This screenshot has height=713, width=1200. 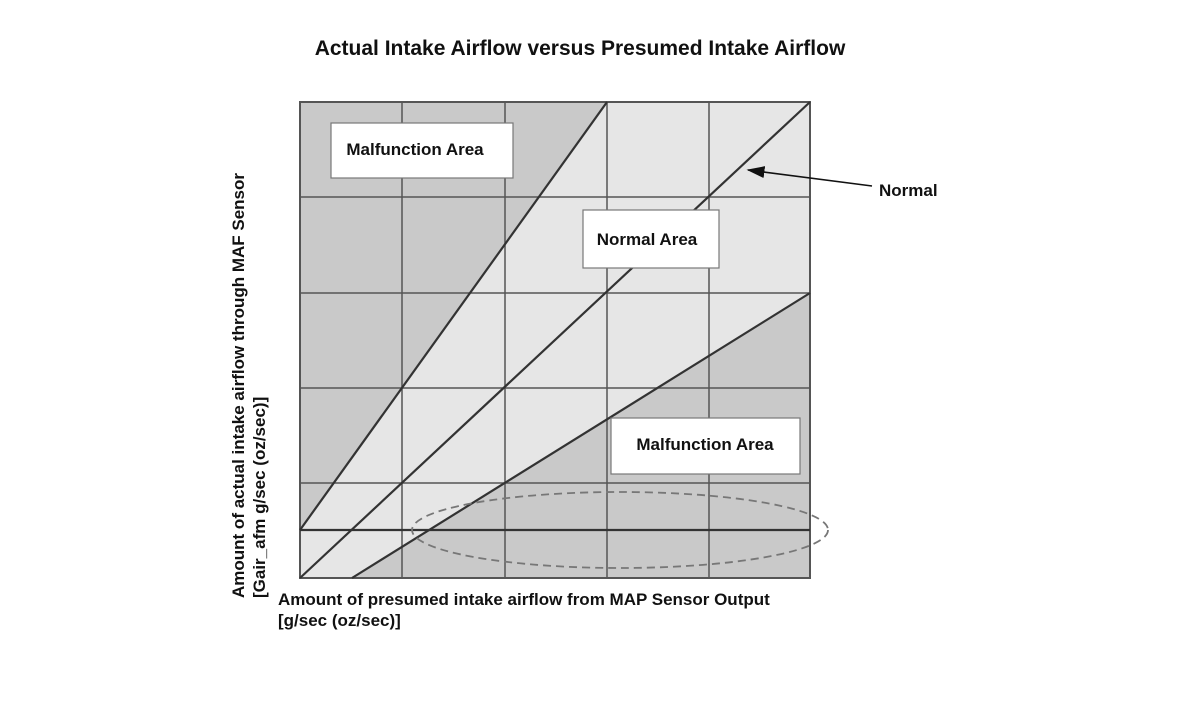 What do you see at coordinates (809, 176) in the screenshot?
I see `annotation-arrow` at bounding box center [809, 176].